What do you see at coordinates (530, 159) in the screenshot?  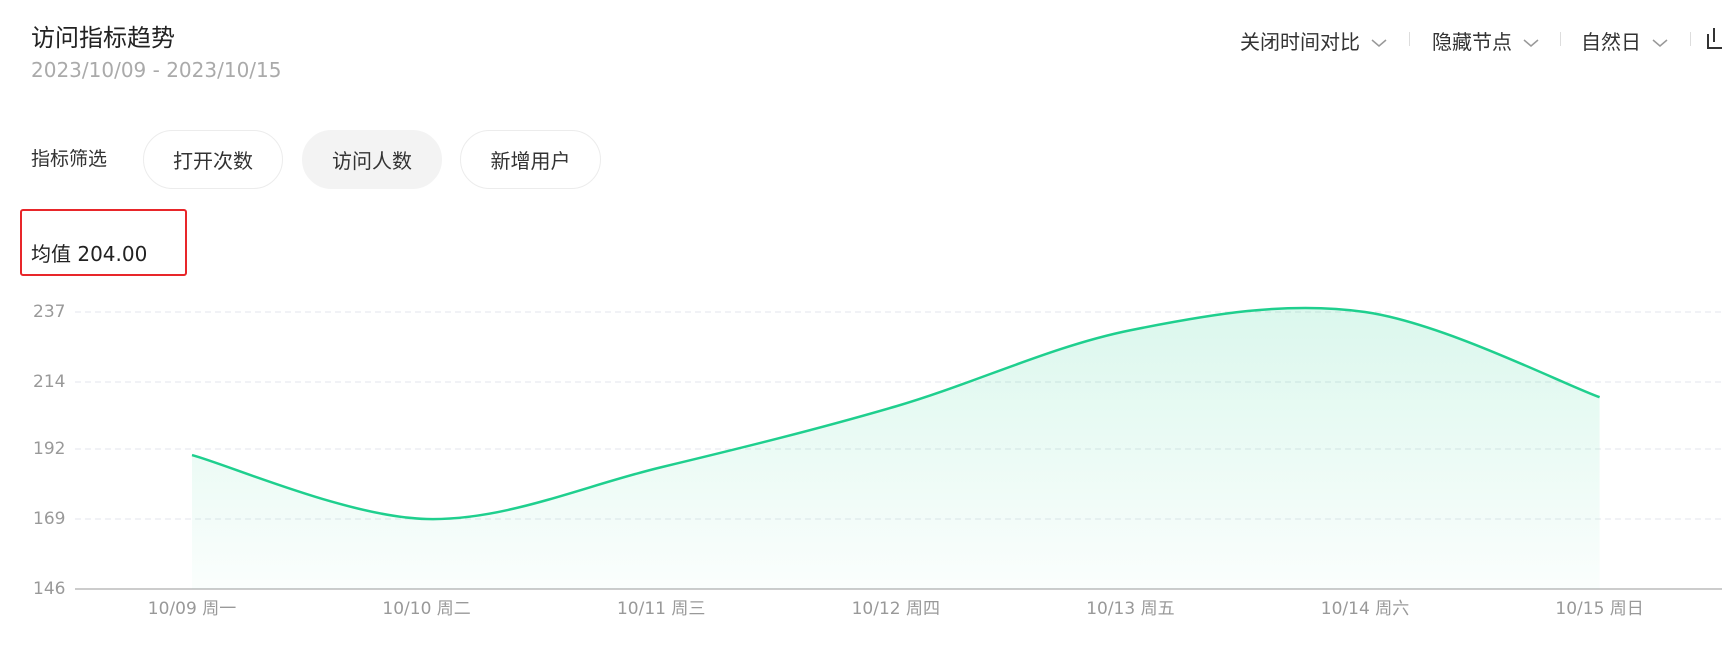 I see `filter-option: 新增用户` at bounding box center [530, 159].